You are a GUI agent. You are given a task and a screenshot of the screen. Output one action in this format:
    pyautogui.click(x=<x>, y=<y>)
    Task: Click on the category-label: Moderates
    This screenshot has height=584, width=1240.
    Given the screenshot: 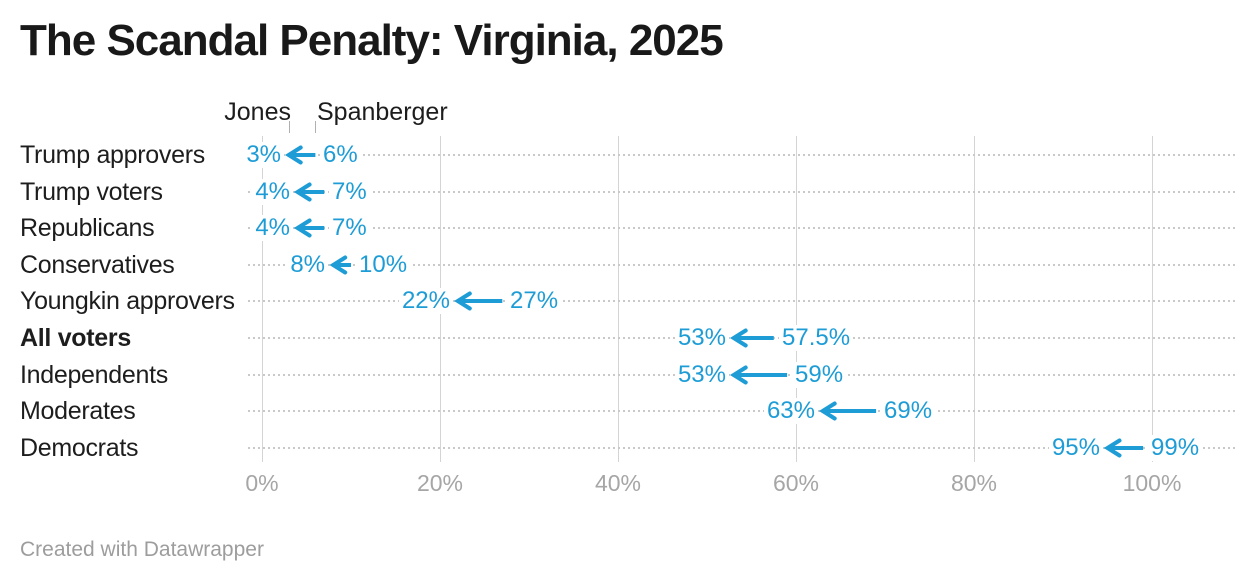 What is the action you would take?
    pyautogui.click(x=78, y=411)
    